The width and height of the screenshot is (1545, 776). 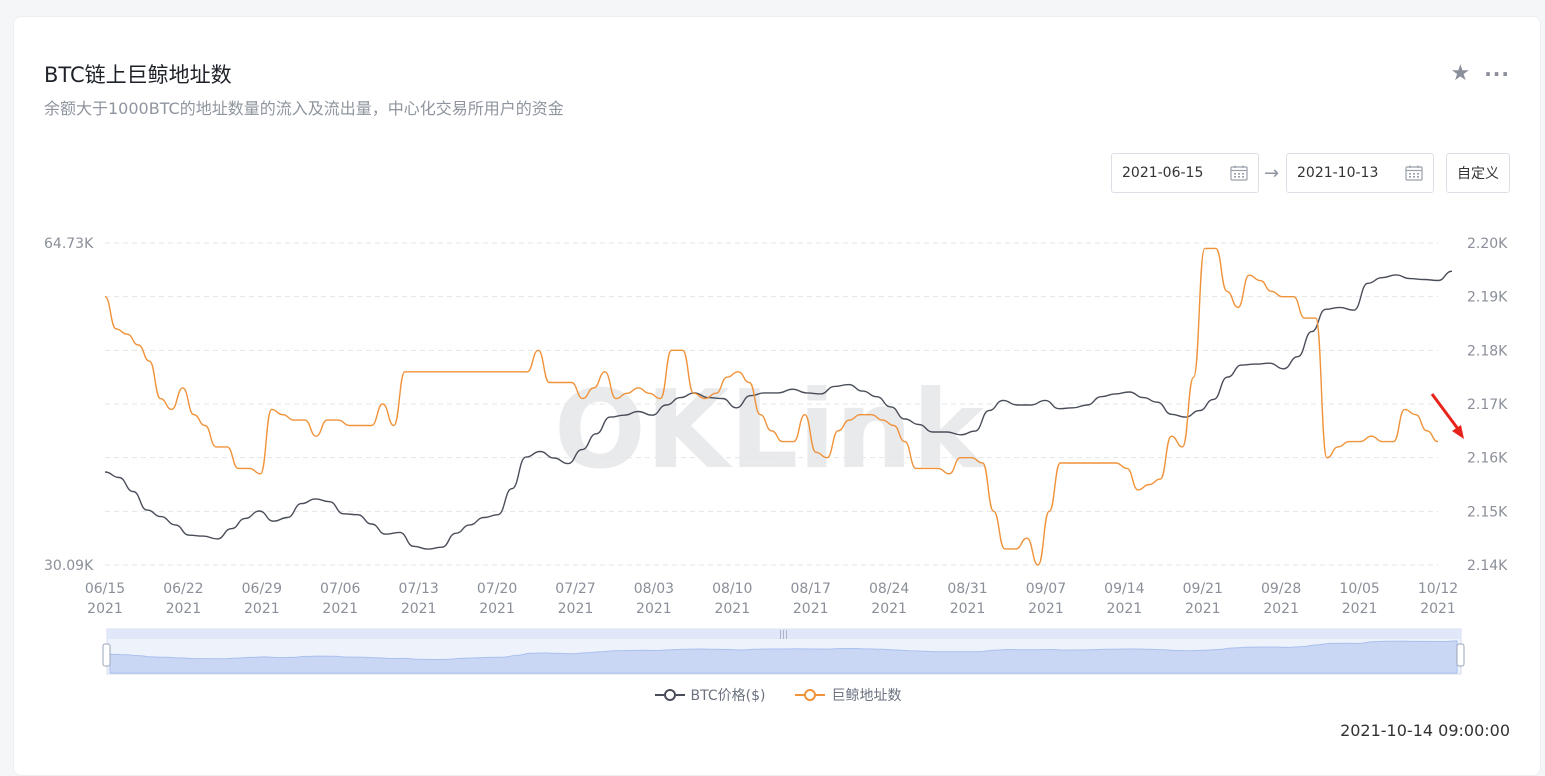 What do you see at coordinates (1163, 173) in the screenshot?
I see `start-date-value: 2021-06-15` at bounding box center [1163, 173].